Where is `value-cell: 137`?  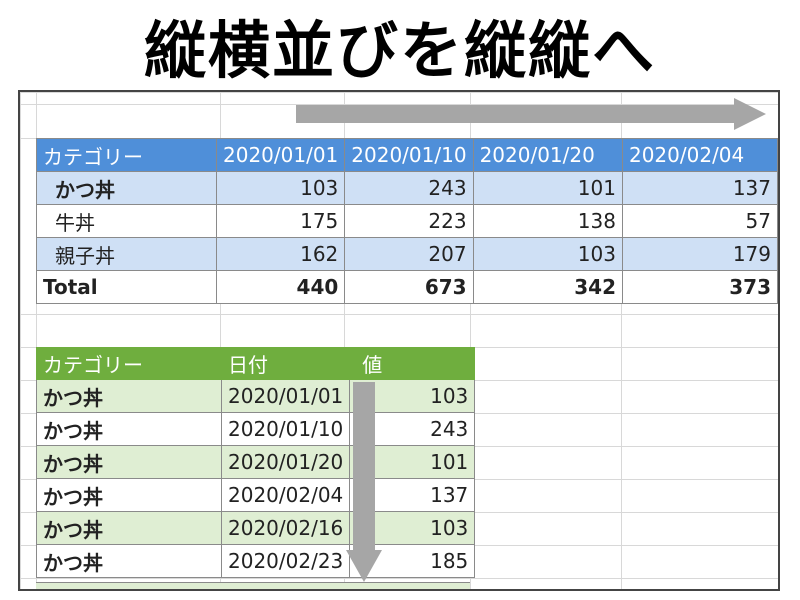
value-cell: 137 is located at coordinates (699, 188).